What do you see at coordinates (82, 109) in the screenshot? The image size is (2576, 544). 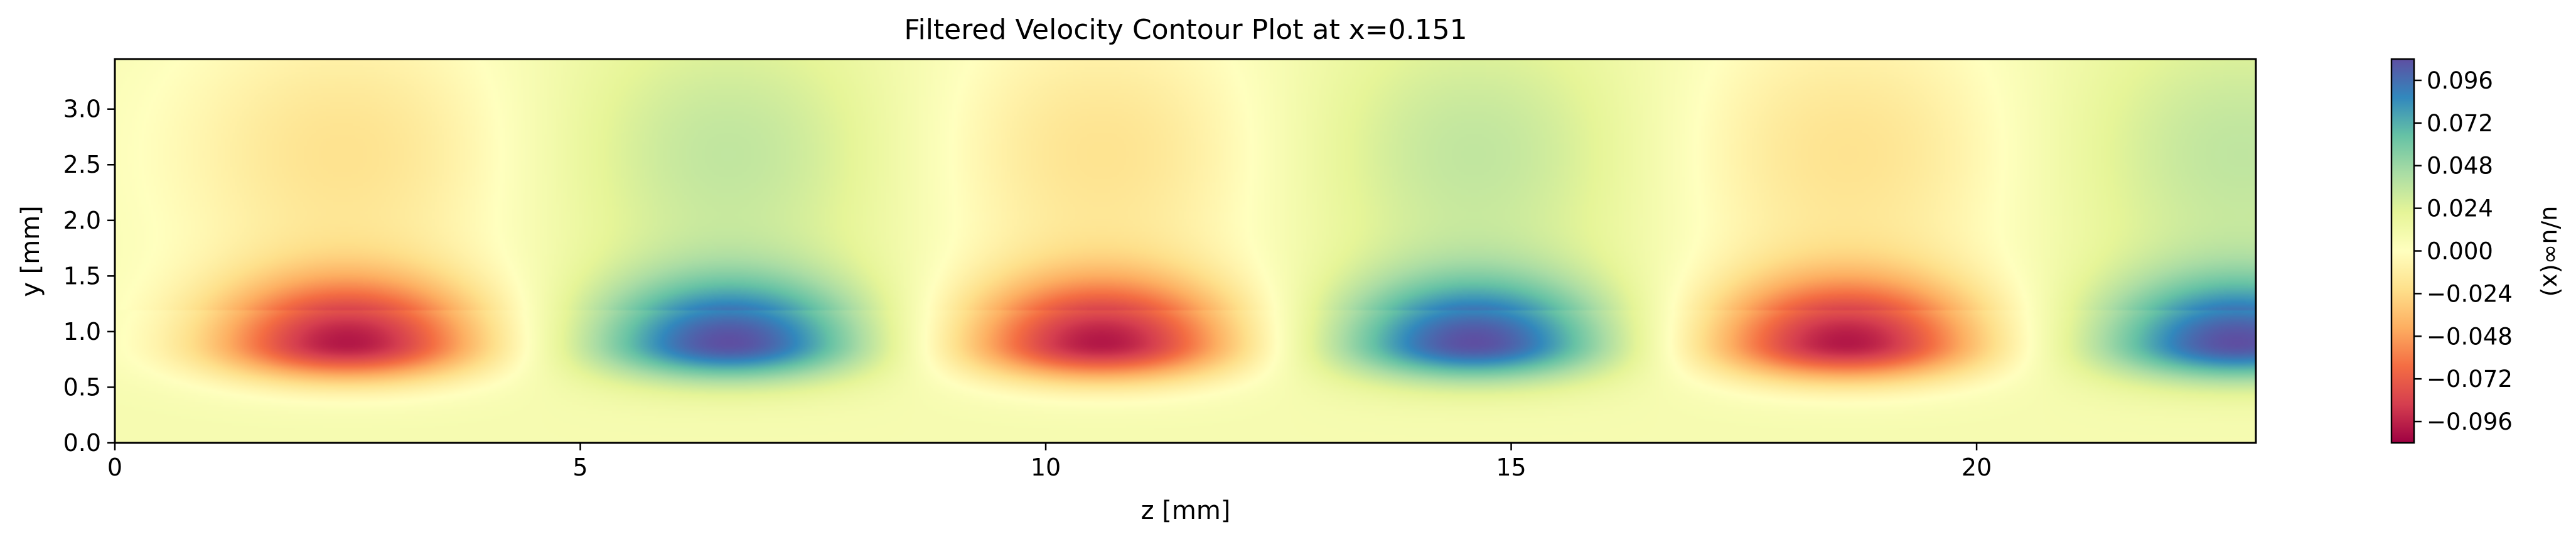 I see `y-tick-label: 3.0` at bounding box center [82, 109].